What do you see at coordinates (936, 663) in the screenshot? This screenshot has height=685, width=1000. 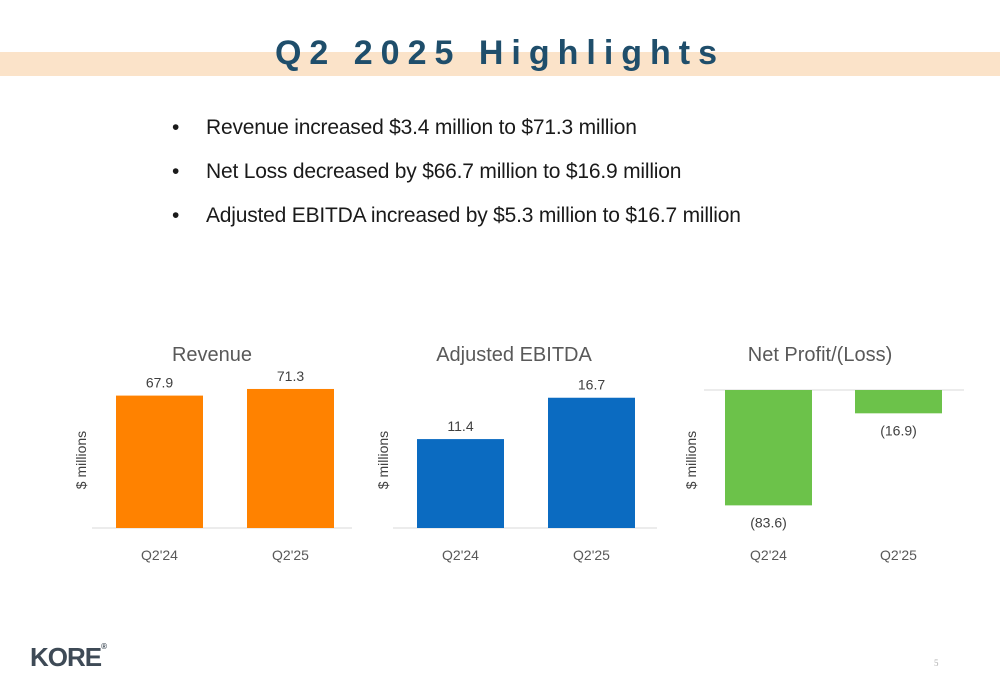 I see `page-number: 5` at bounding box center [936, 663].